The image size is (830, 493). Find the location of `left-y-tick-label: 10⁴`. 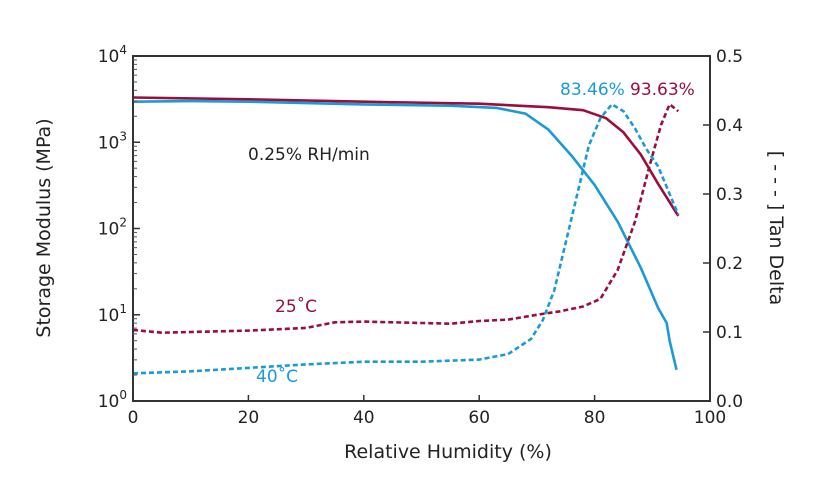

left-y-tick-label: 10⁴ is located at coordinates (112, 55).